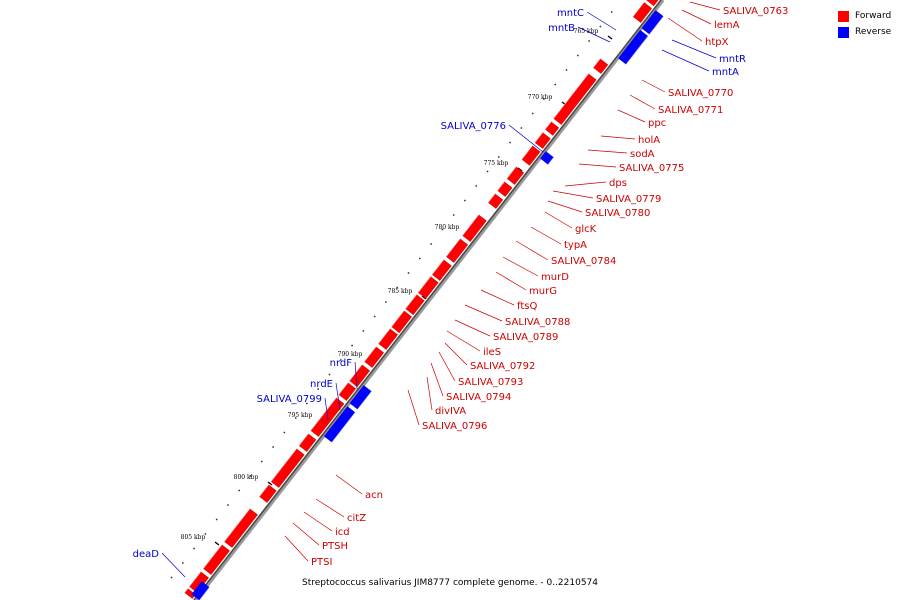 This screenshot has height=600, width=900. I want to click on gene-label-acn: acn, so click(374, 495).